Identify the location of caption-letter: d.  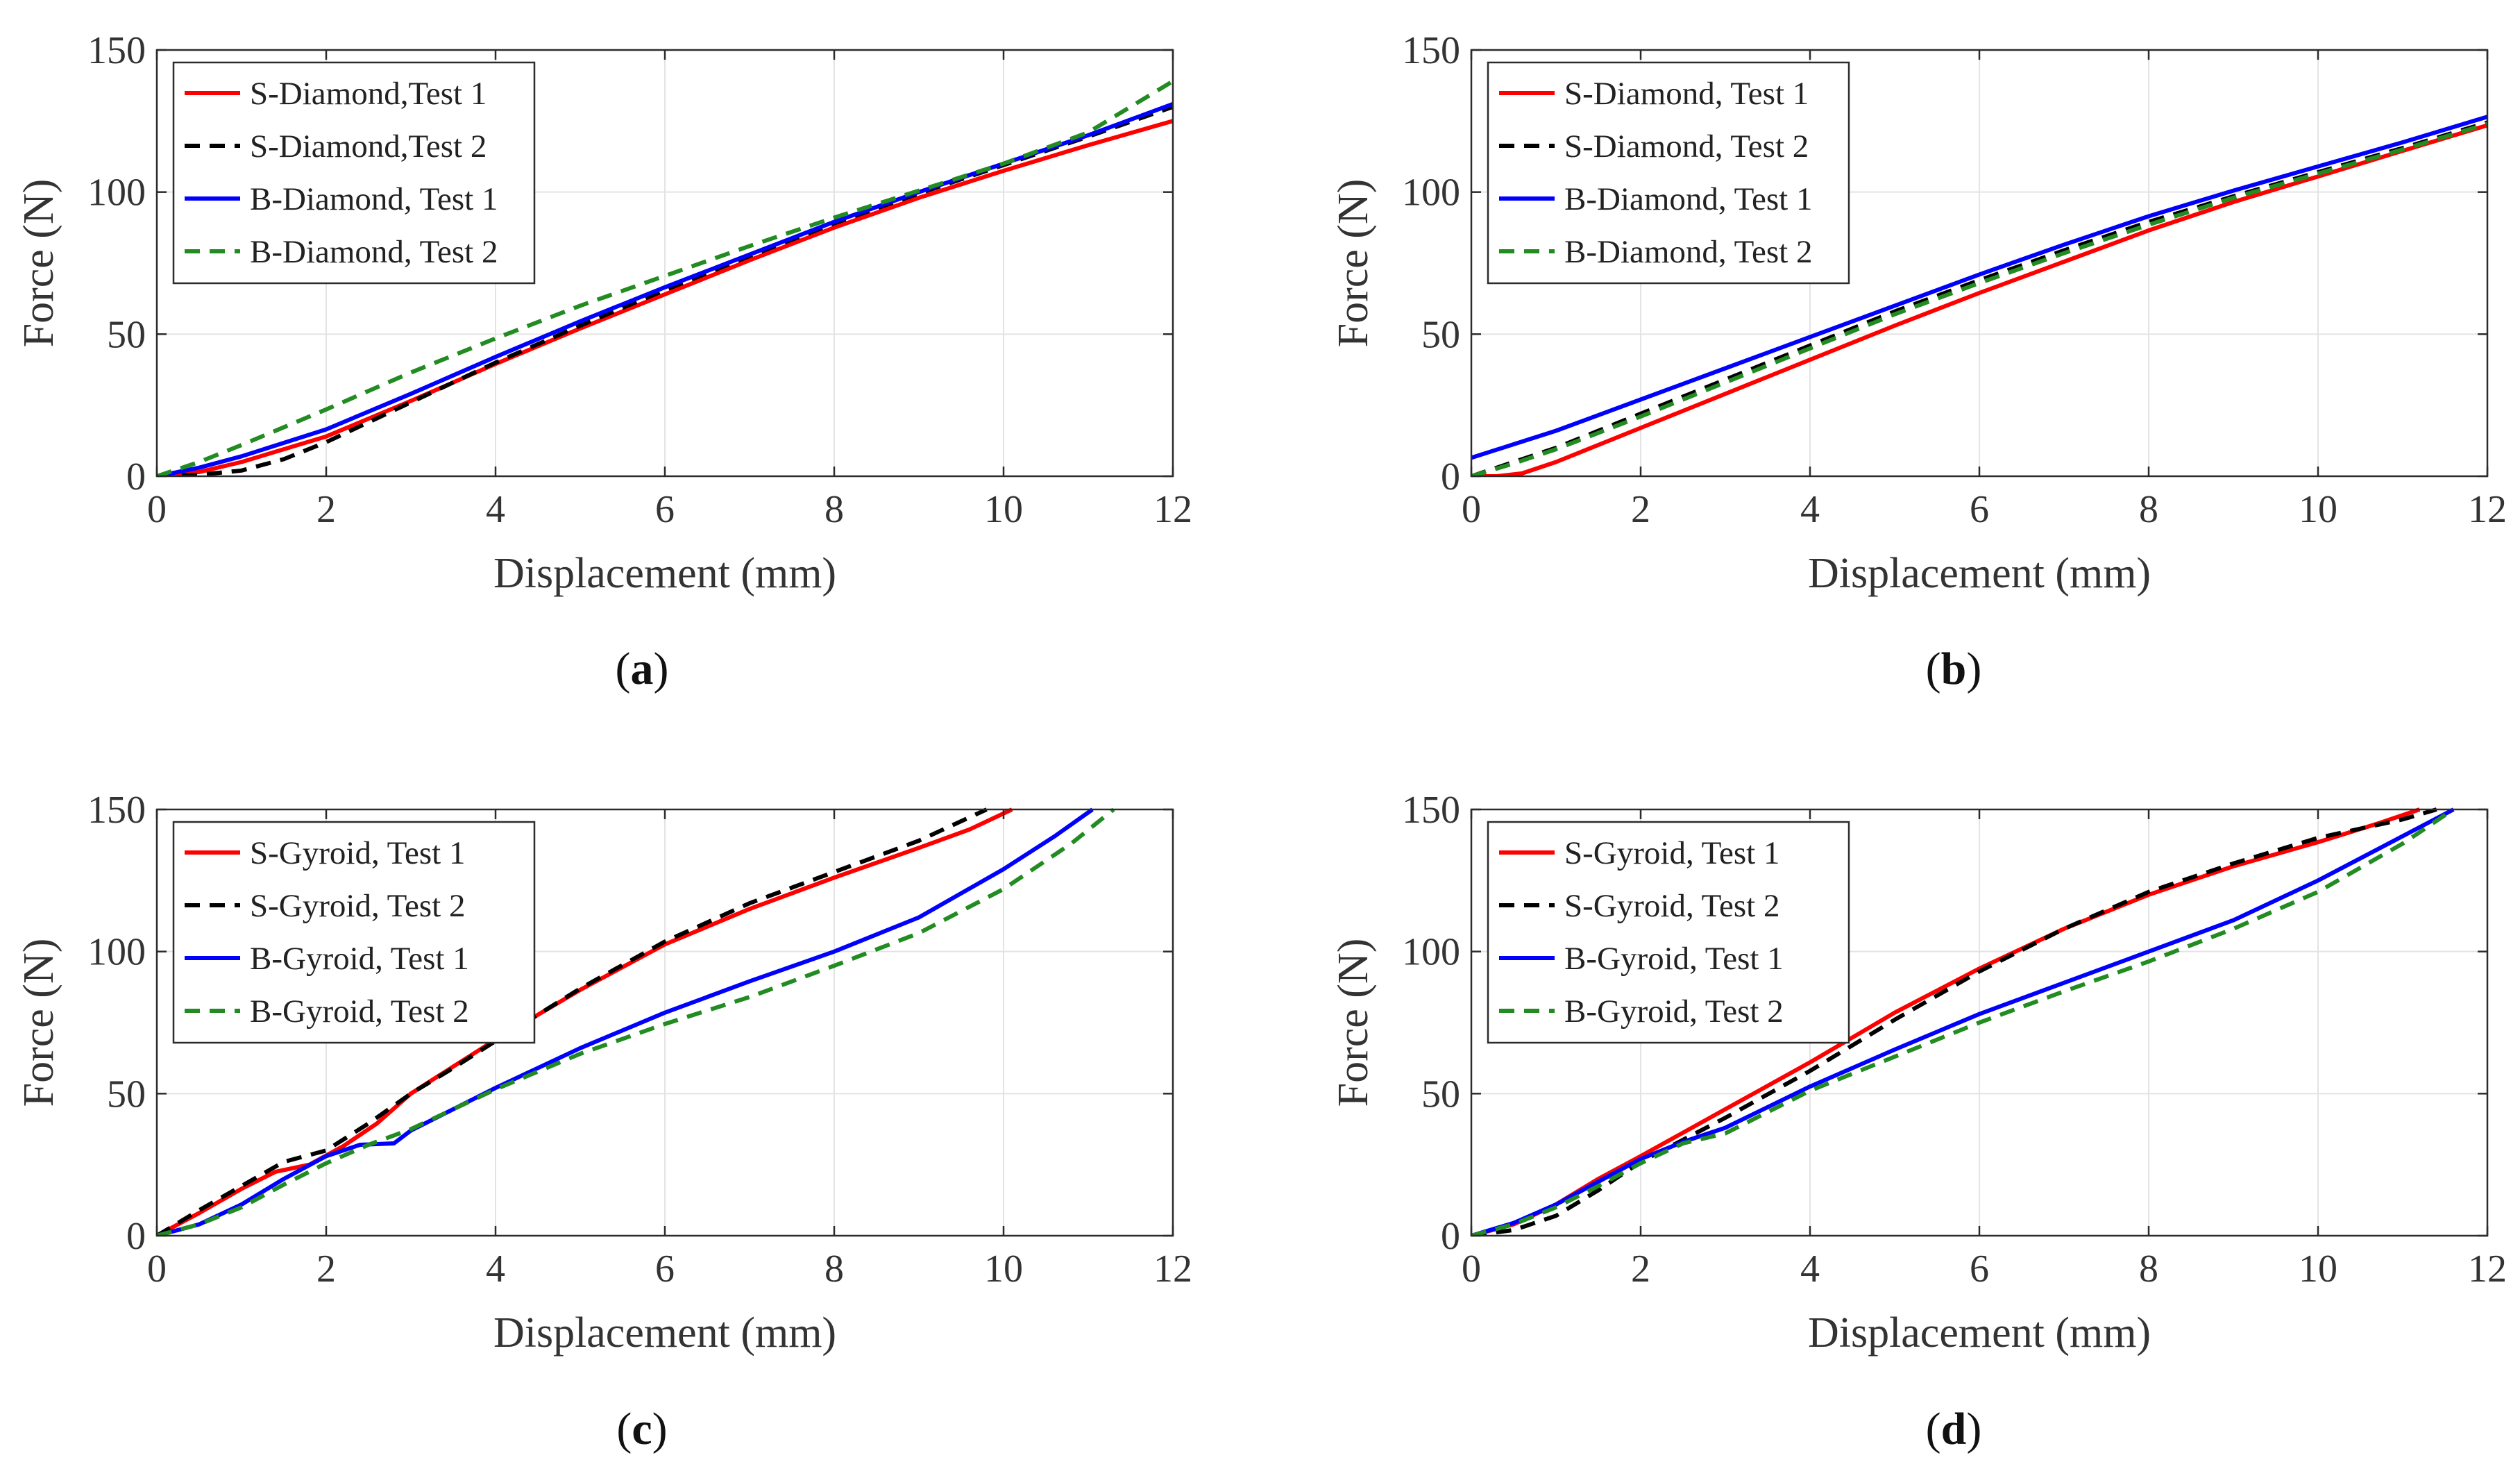
(1954, 1429).